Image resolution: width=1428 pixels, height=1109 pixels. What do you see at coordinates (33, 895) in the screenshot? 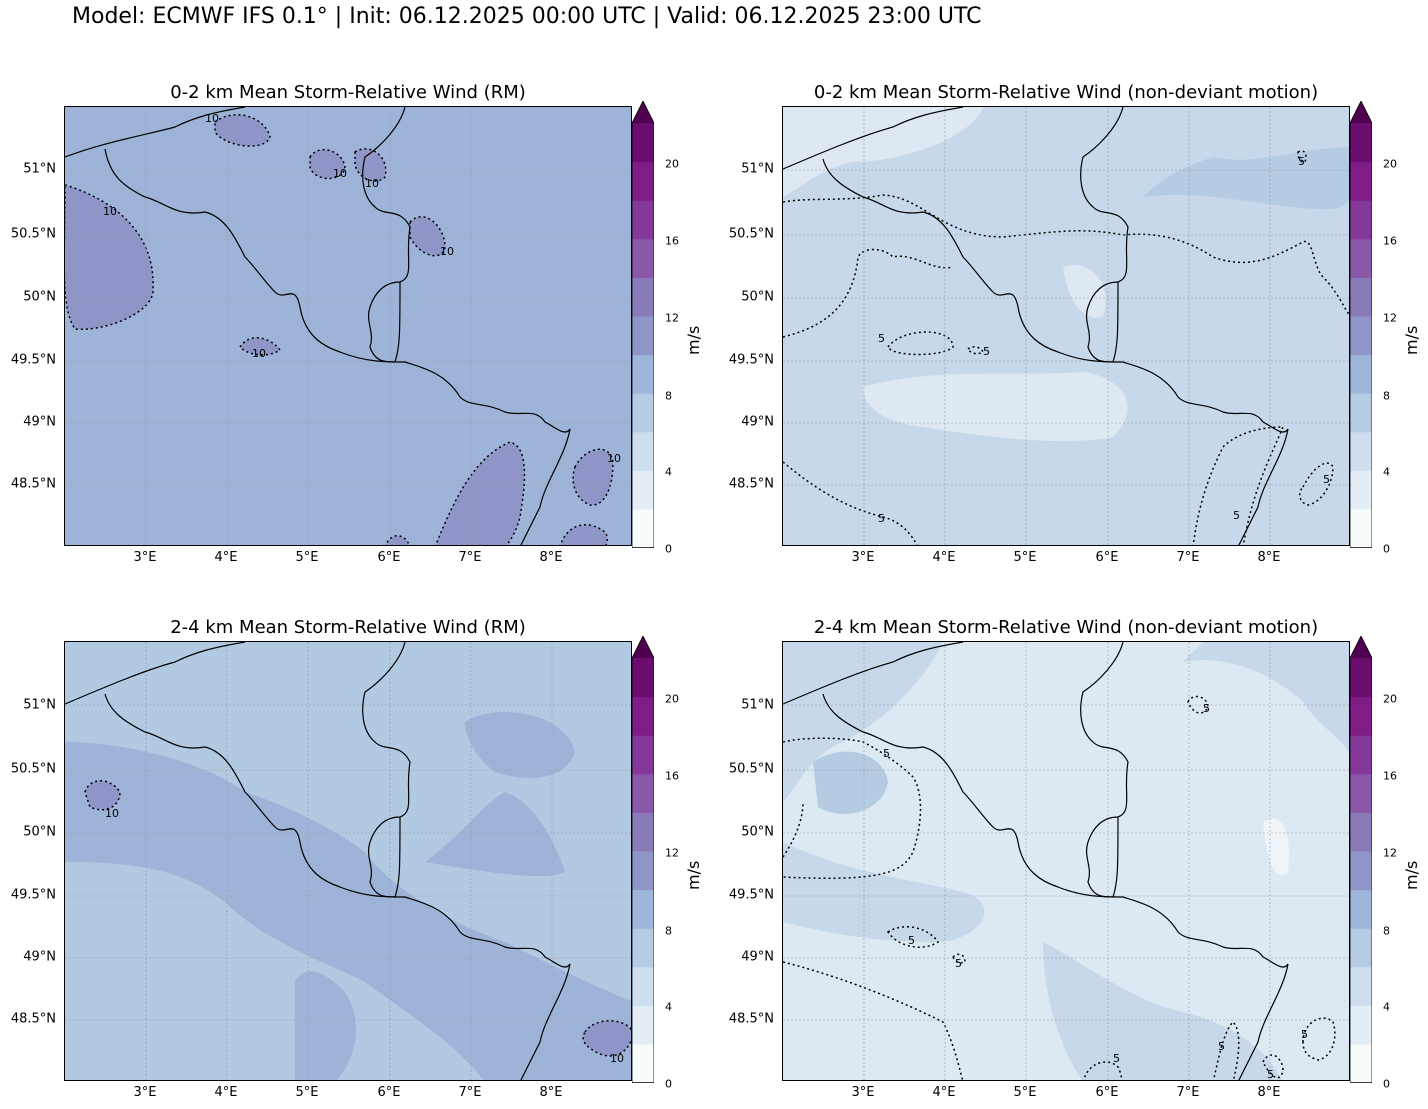
I see `lat-tick-label: 49.5°N` at bounding box center [33, 895].